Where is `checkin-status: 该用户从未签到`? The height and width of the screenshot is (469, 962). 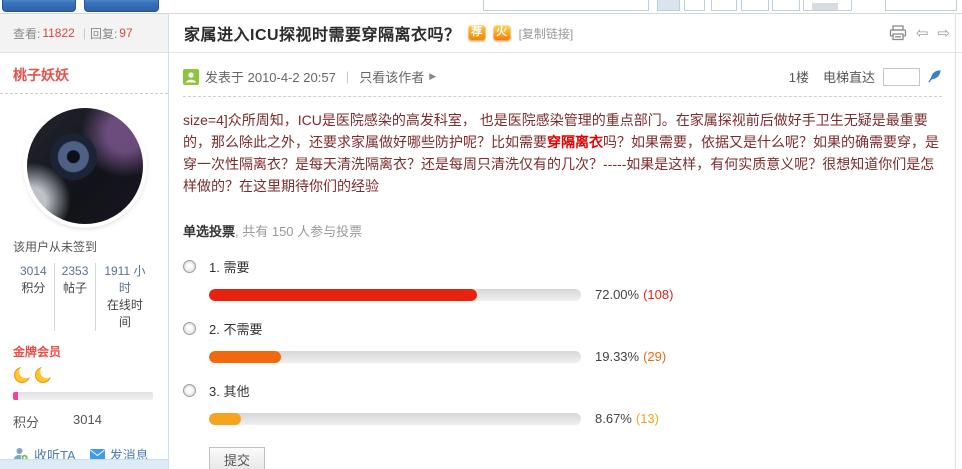
checkin-status: 该用户从未签到 is located at coordinates (55, 247).